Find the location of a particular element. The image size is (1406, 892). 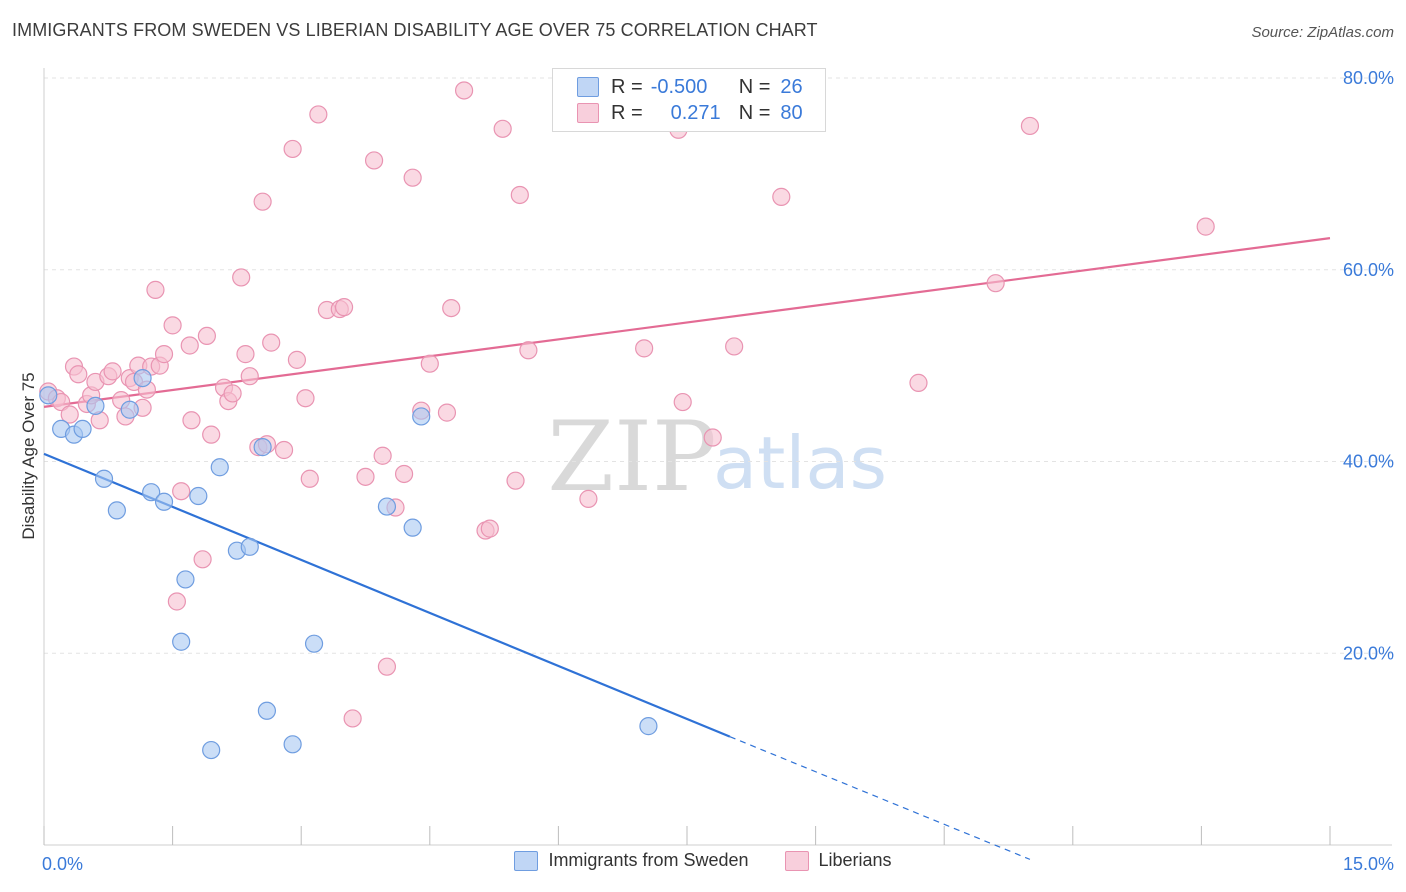

stats-row-liberian: R = 0.271 N = 80 is located at coordinates (690, 113).